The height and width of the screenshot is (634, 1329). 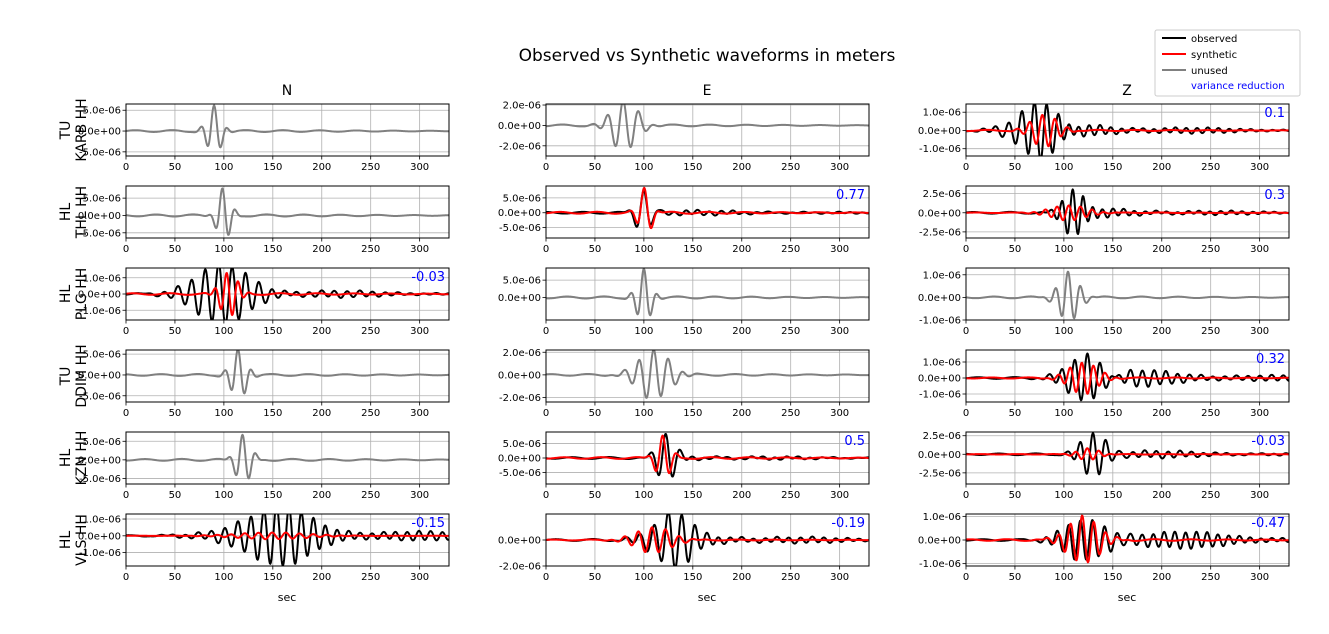 I want to click on panel-r5-c1: 0 50 100 150 200 250 300 0.0e+00 -2.0e-06 -0.19, so click(x=684, y=548).